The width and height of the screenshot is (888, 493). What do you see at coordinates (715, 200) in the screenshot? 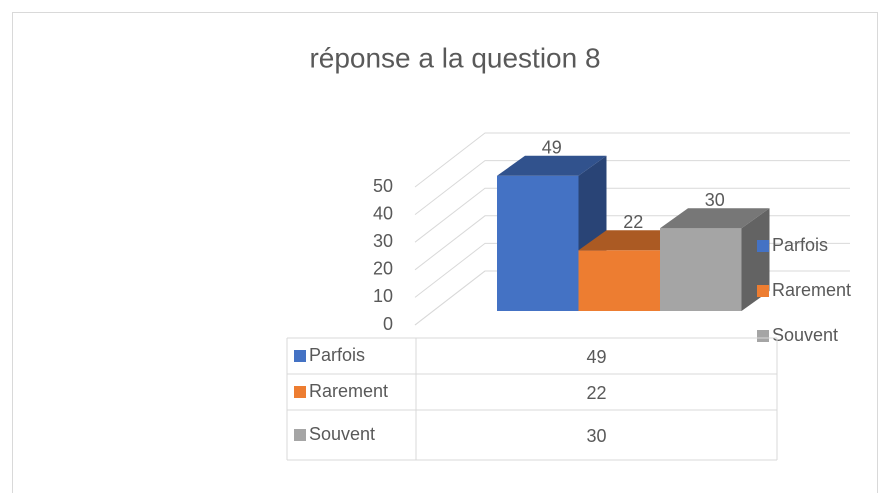
I see `data-label: 30` at bounding box center [715, 200].